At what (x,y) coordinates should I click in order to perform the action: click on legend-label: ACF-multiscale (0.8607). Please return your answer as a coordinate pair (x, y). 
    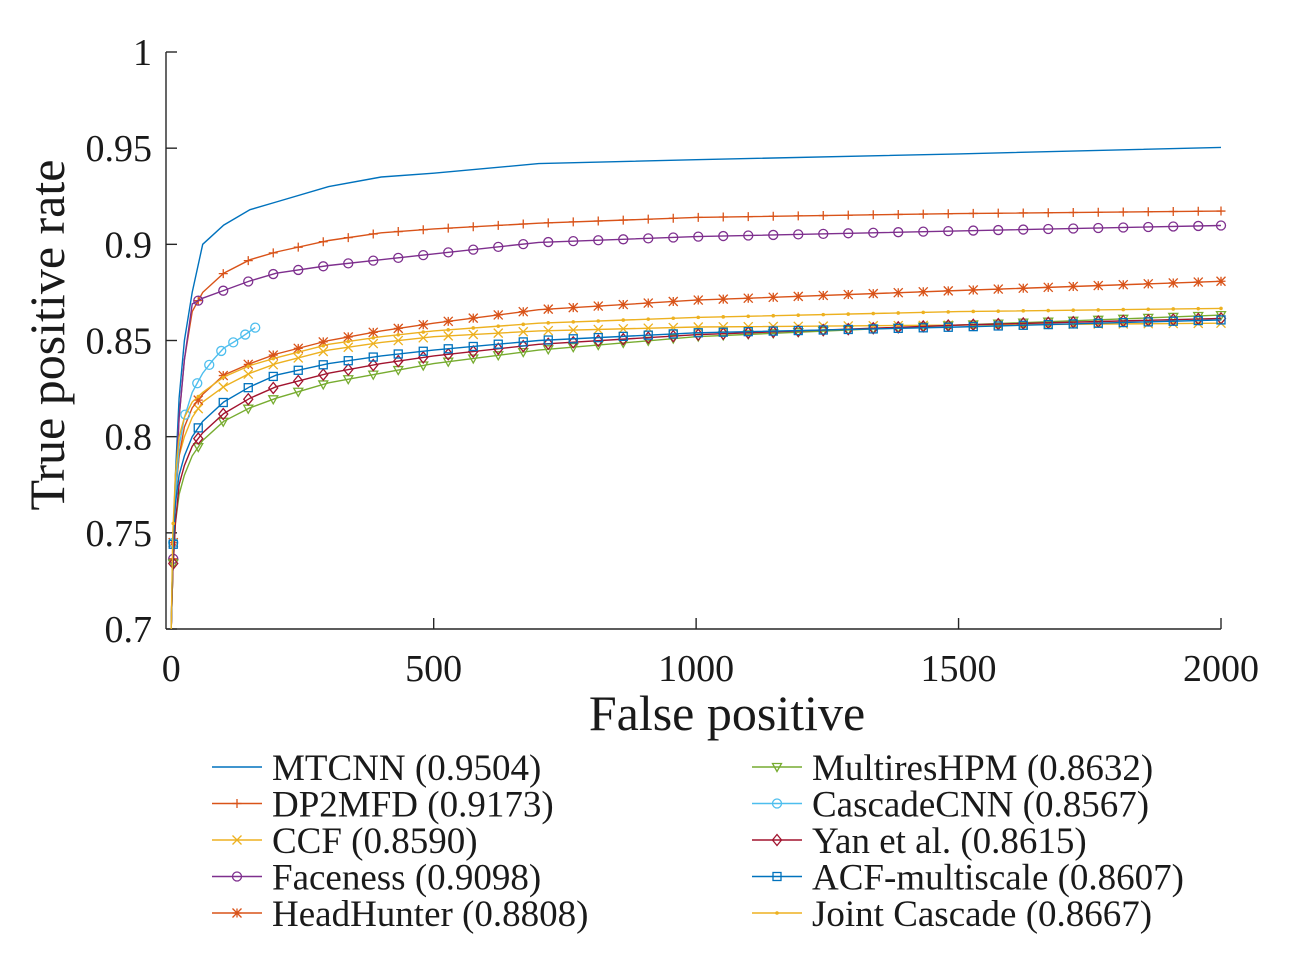
    Looking at the image, I should click on (998, 878).